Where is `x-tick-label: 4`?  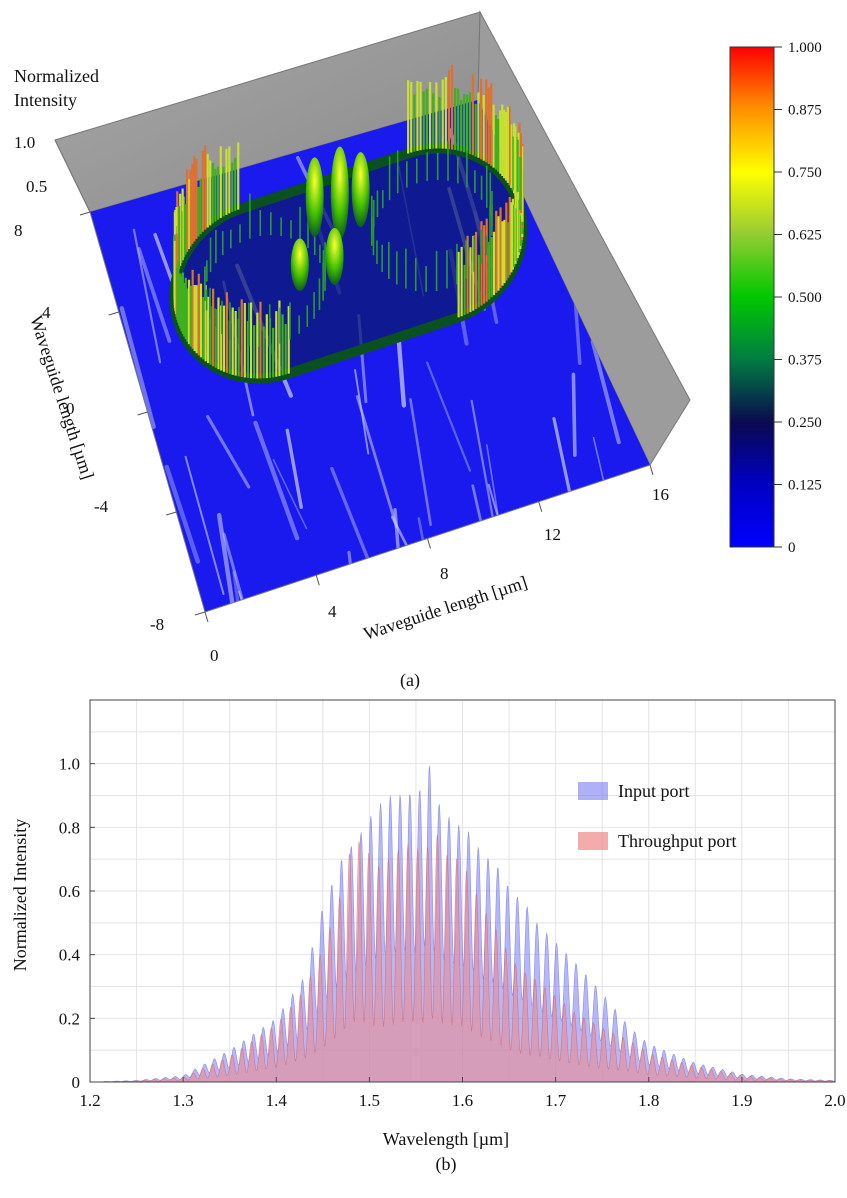
x-tick-label: 4 is located at coordinates (332, 611).